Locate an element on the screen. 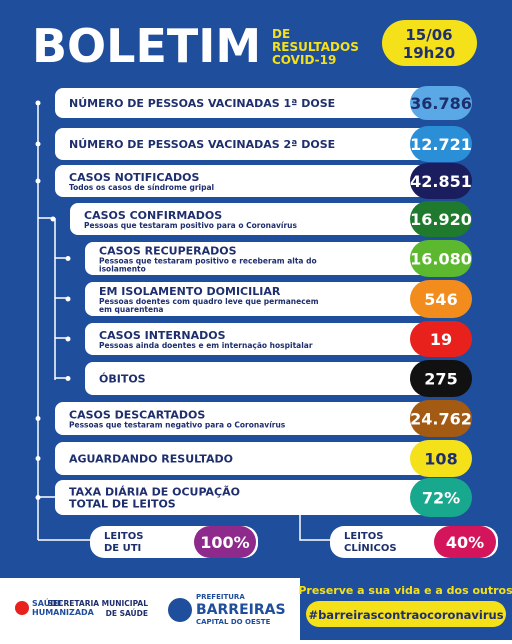 This screenshot has width=512, height=644. row-value: 36.786 is located at coordinates (441, 103).